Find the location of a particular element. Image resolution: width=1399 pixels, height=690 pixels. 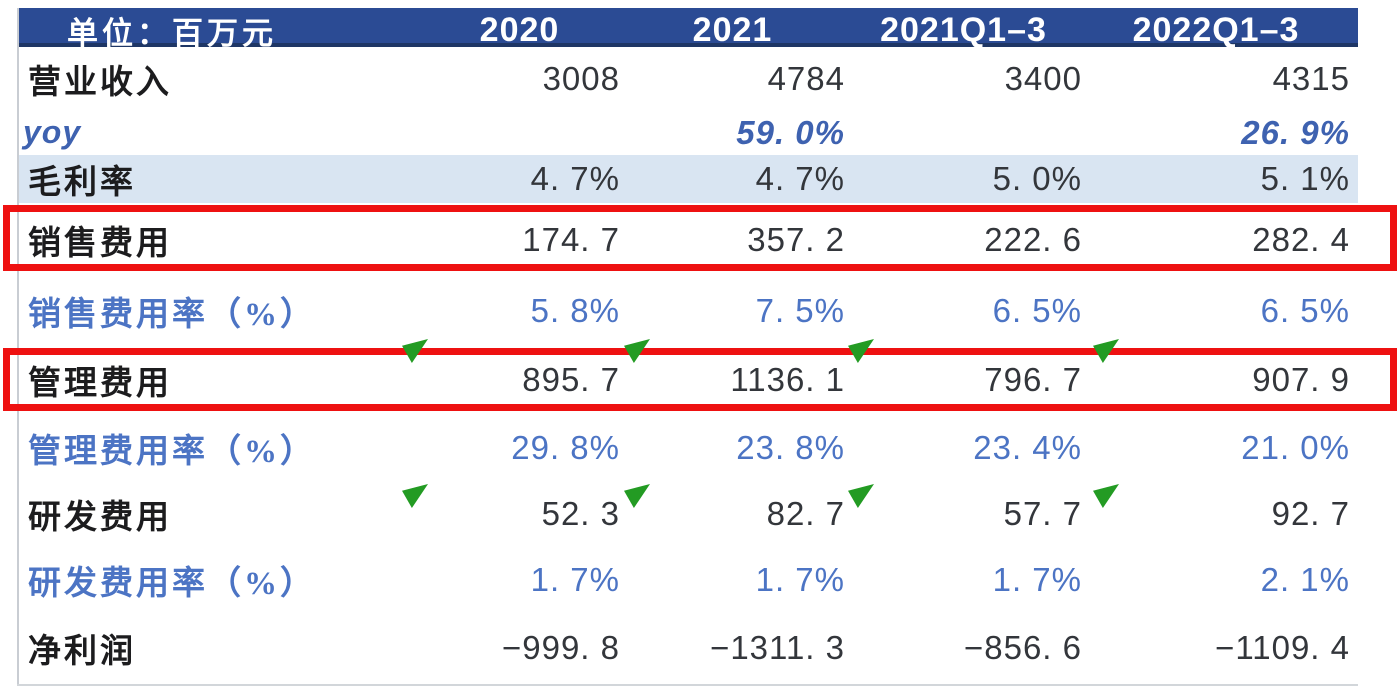

cell-value: 23. 8% is located at coordinates (790, 447).